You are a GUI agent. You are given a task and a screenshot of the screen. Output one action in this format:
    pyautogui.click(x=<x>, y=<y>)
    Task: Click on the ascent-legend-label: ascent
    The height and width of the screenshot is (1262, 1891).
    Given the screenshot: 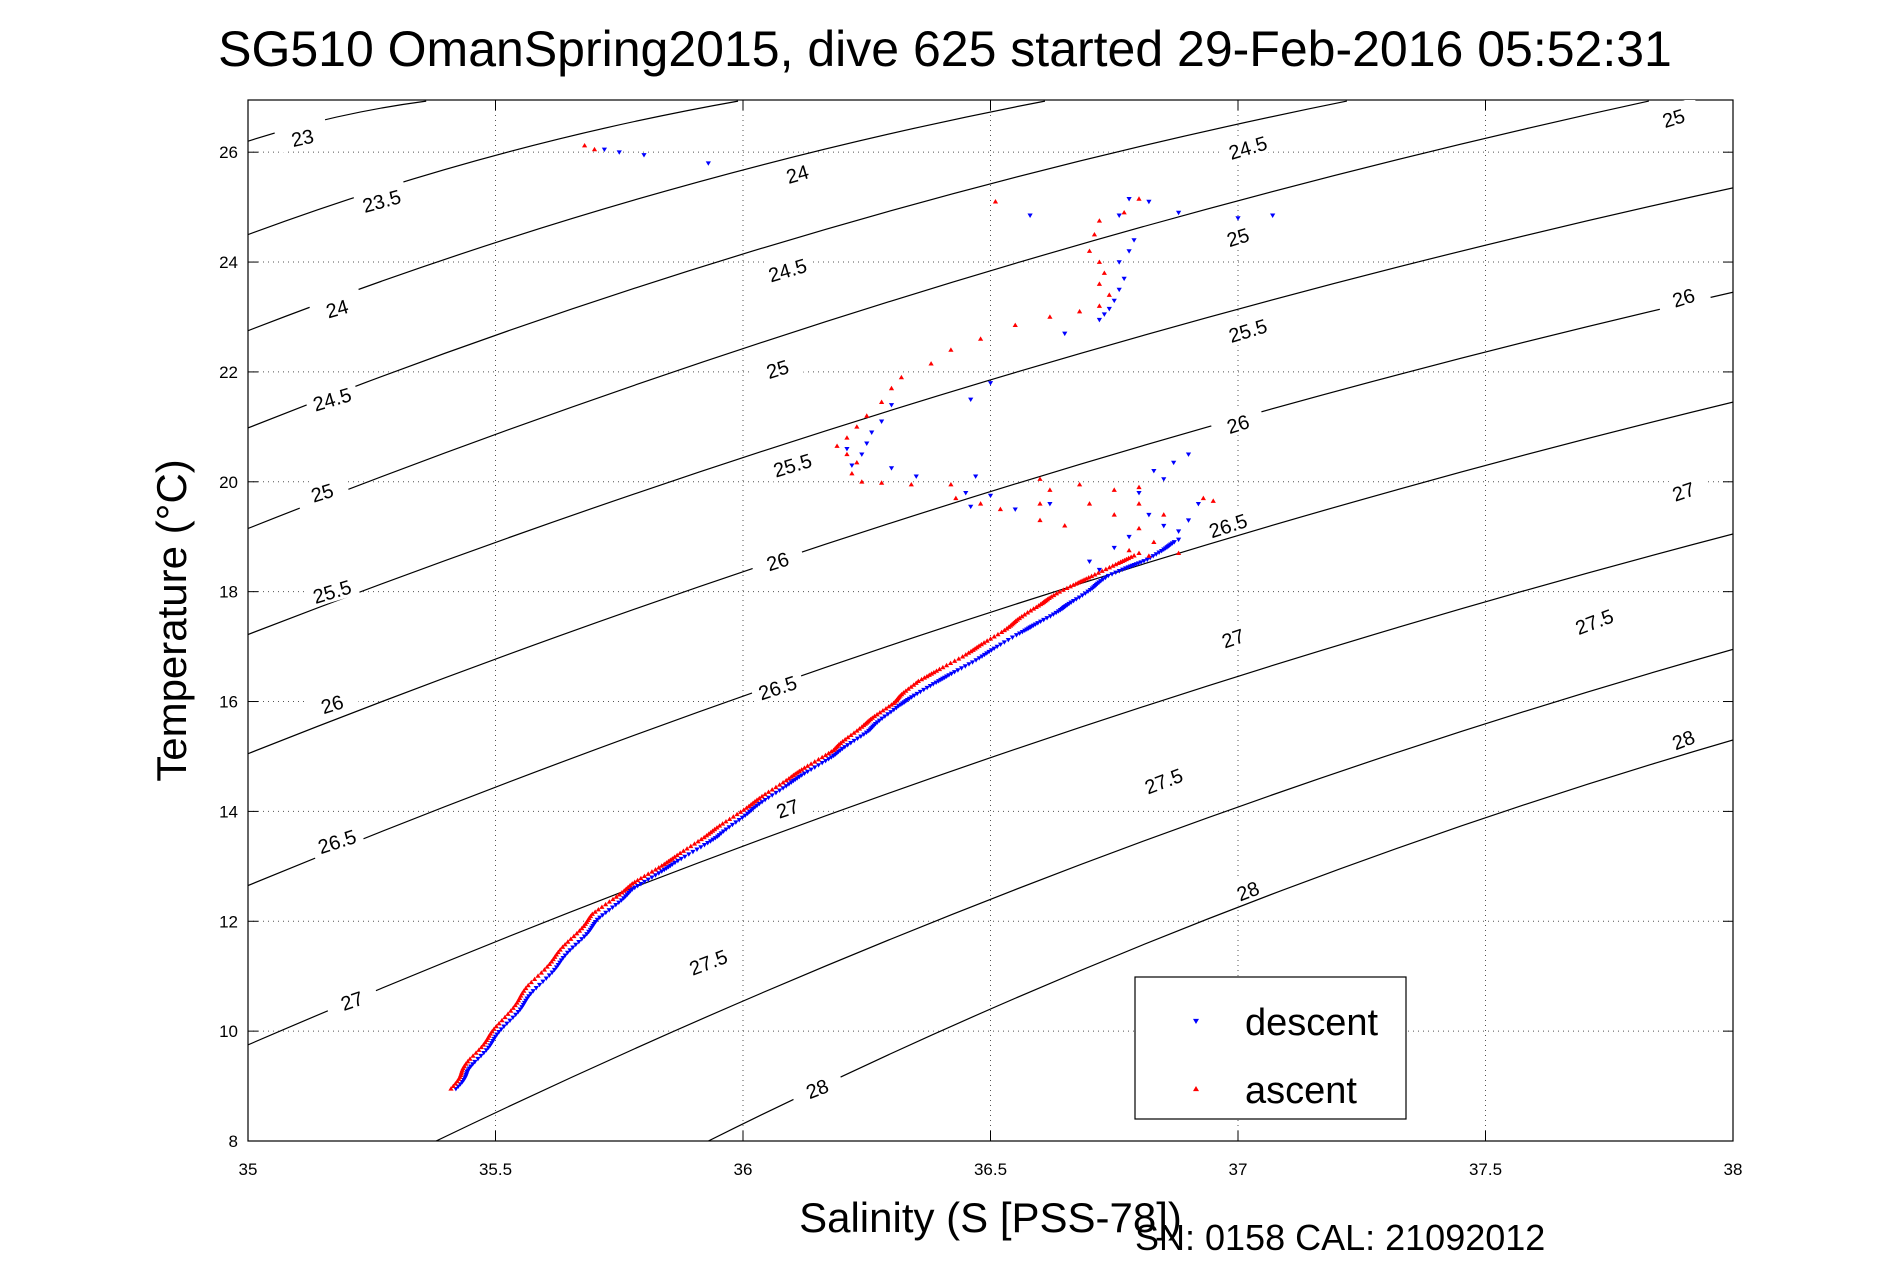 What is the action you would take?
    pyautogui.click(x=1301, y=1091)
    